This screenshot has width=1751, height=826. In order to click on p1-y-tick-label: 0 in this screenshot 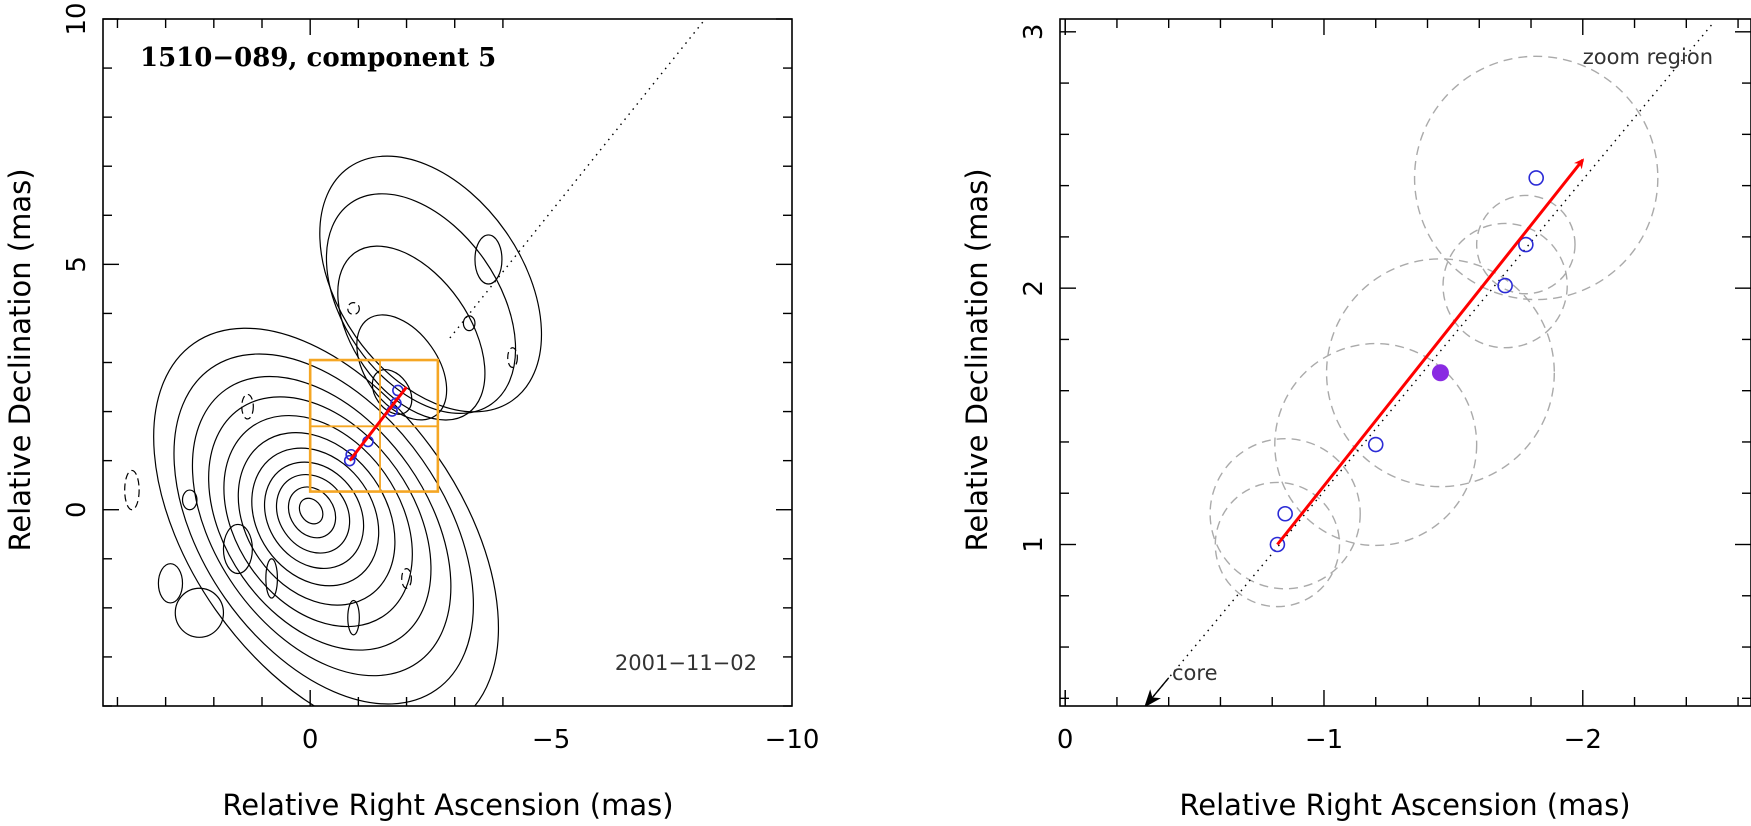, I will do `click(77, 509)`.